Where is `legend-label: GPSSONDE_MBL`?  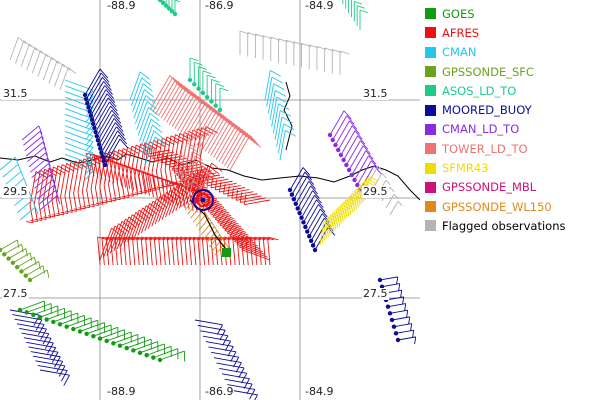 legend-label: GPSSONDE_MBL is located at coordinates (489, 187).